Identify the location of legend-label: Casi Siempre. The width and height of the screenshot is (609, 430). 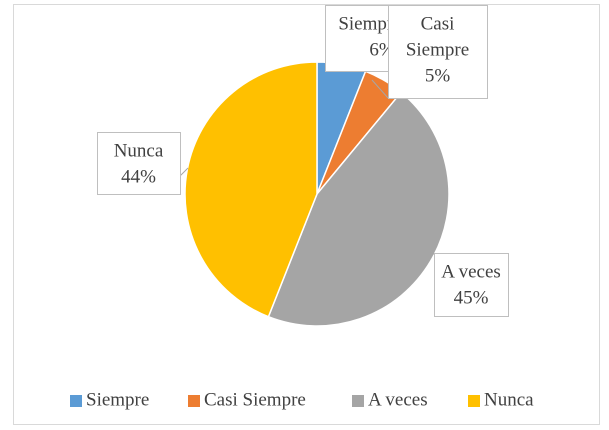
(255, 399).